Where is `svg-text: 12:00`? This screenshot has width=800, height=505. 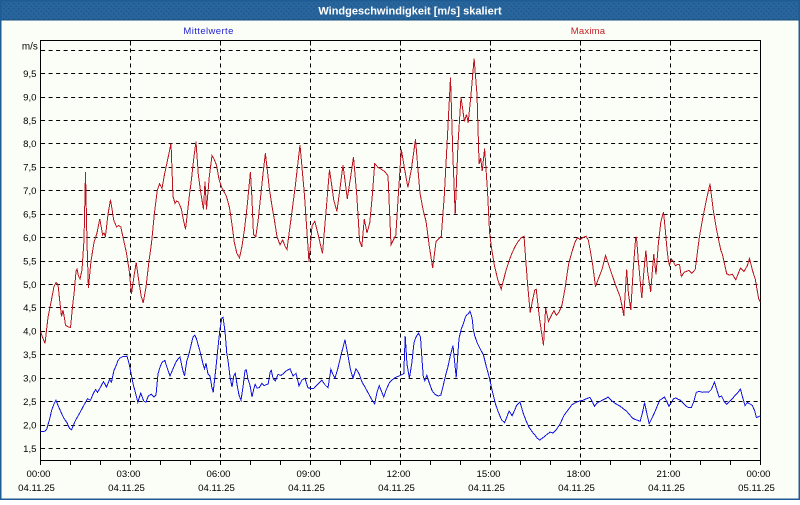 svg-text: 12:00 is located at coordinates (398, 474).